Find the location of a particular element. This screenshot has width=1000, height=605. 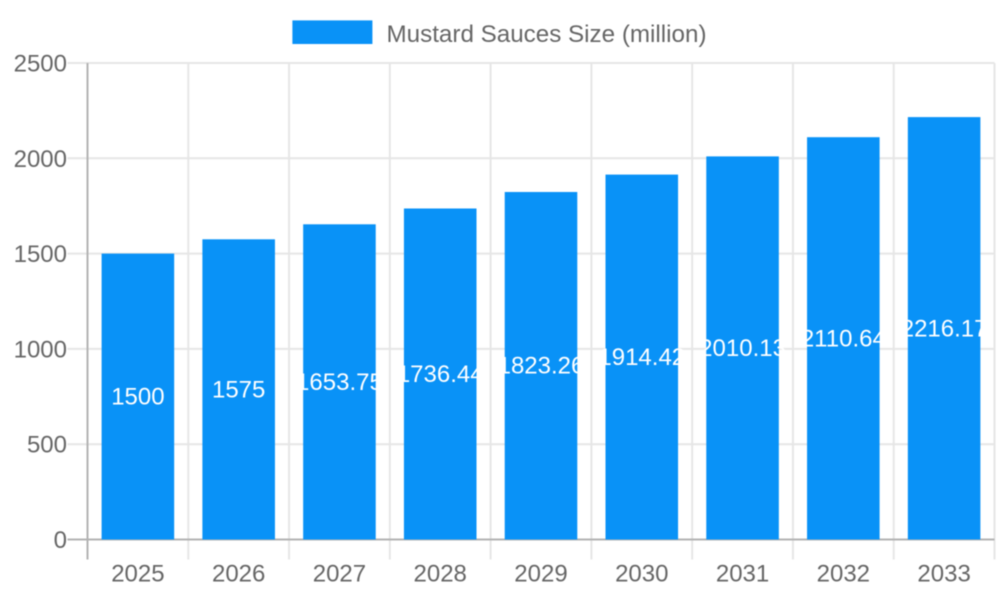

svg-text: 2031 is located at coordinates (742, 574).